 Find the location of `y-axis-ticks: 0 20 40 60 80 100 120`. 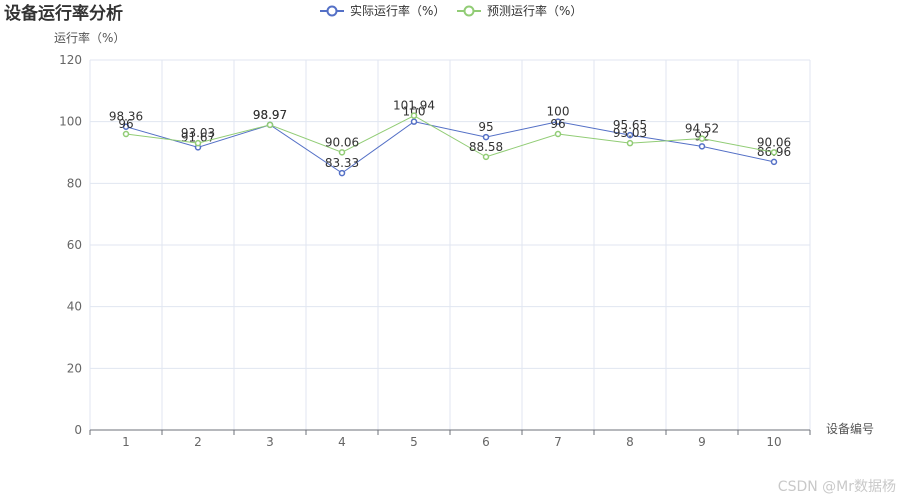

y-axis-ticks: 0 20 40 60 80 100 120 is located at coordinates (70, 245).